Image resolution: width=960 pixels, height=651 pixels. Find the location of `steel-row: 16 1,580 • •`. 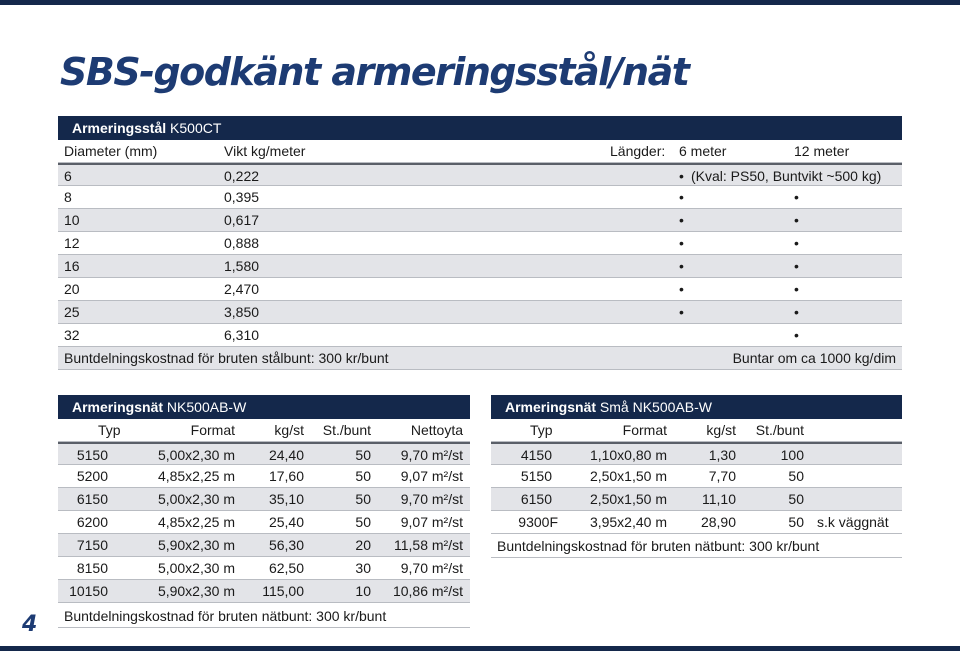

steel-row: 16 1,580 • • is located at coordinates (480, 266).